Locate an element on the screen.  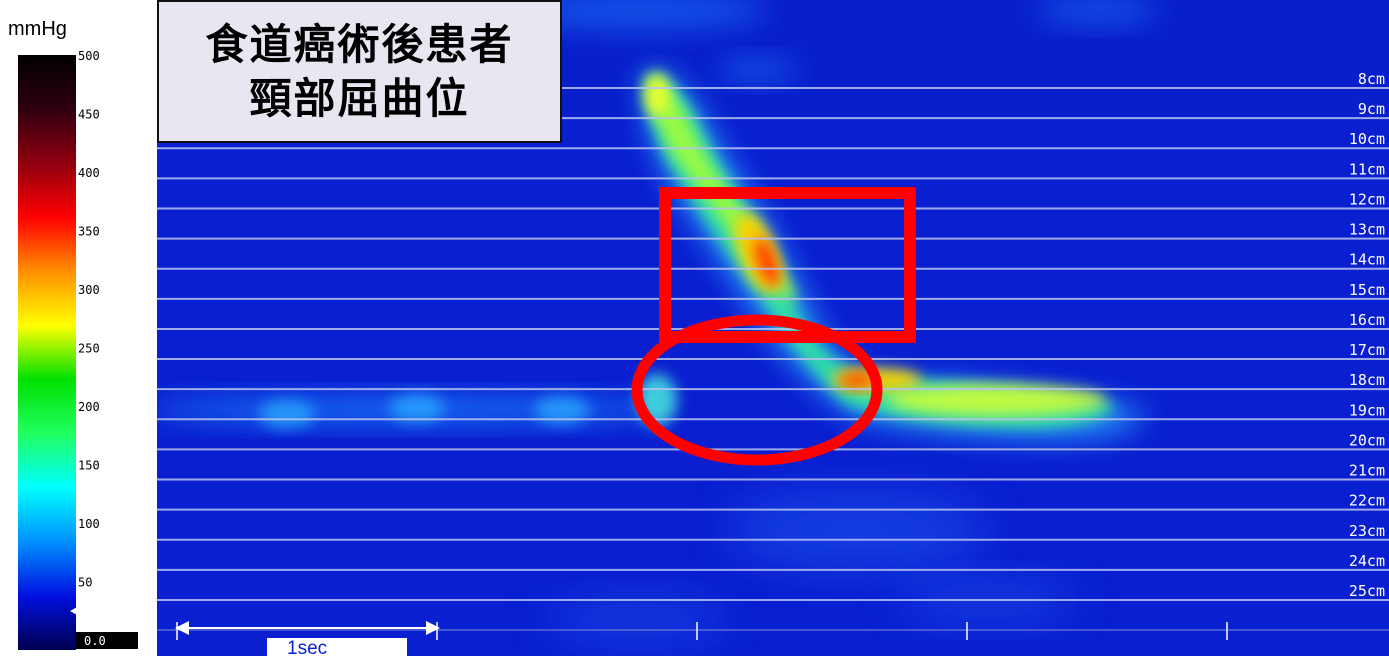
sensor-label: 13cm is located at coordinates (1367, 230).